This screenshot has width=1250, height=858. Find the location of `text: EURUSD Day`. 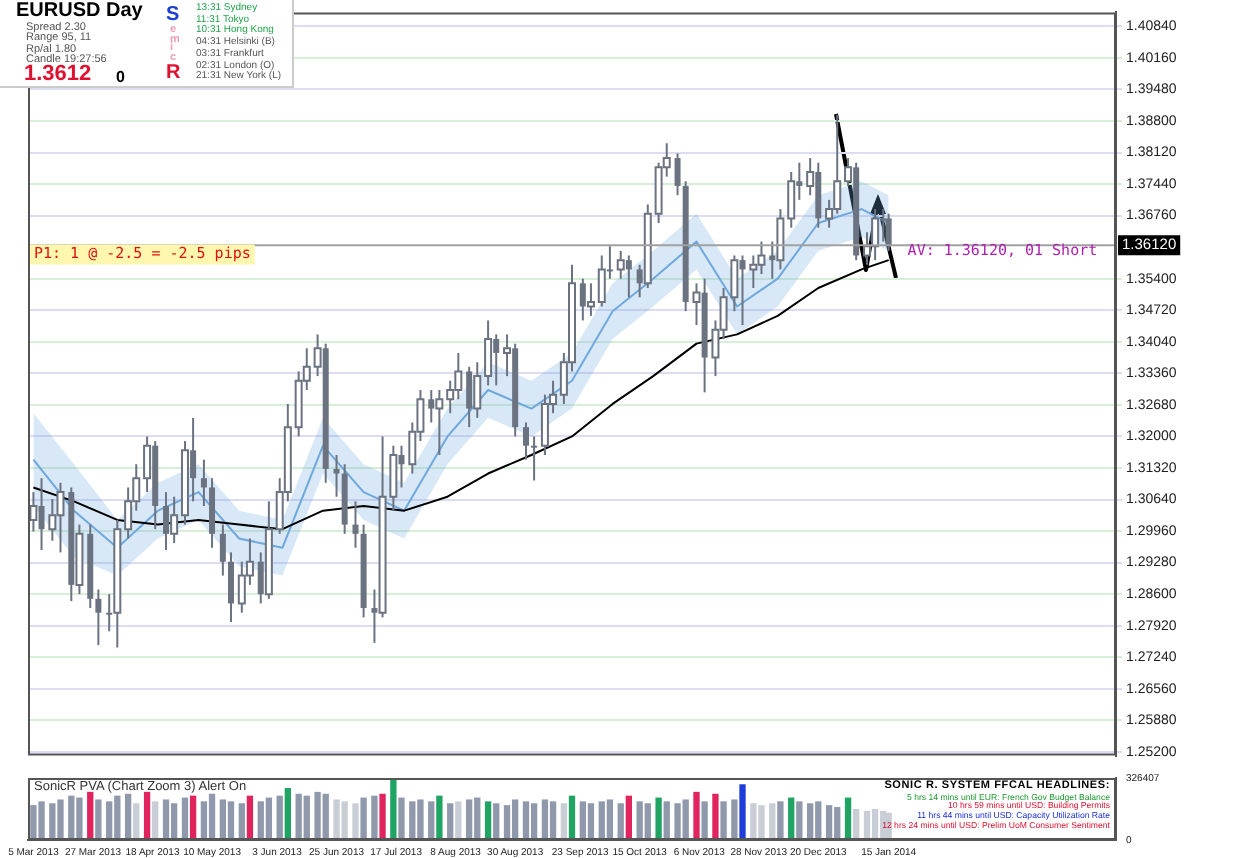

text: EURUSD Day is located at coordinates (79, 11).